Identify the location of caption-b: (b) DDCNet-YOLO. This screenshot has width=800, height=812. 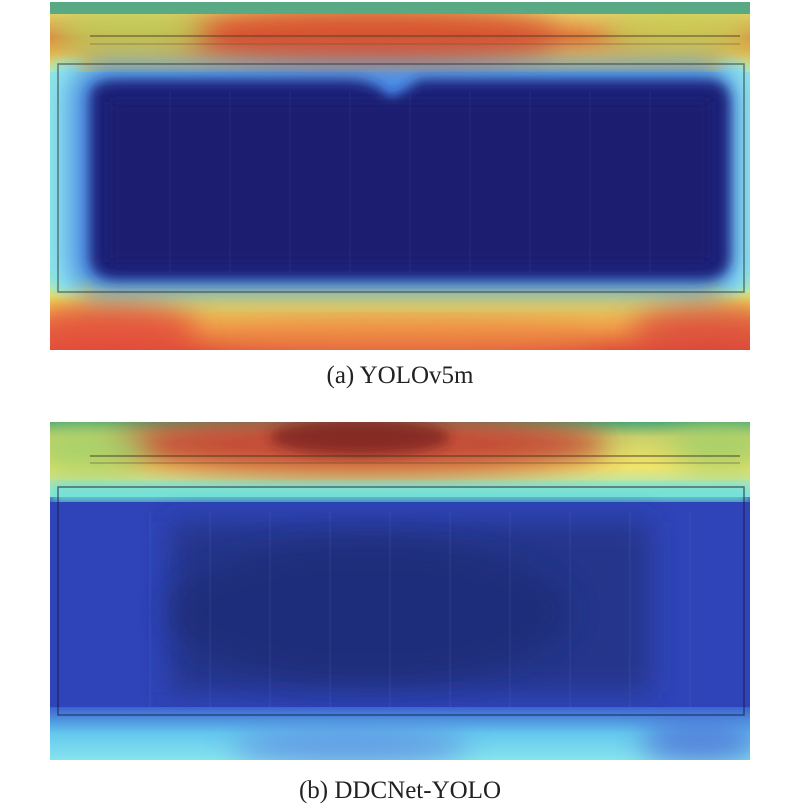
(400, 790).